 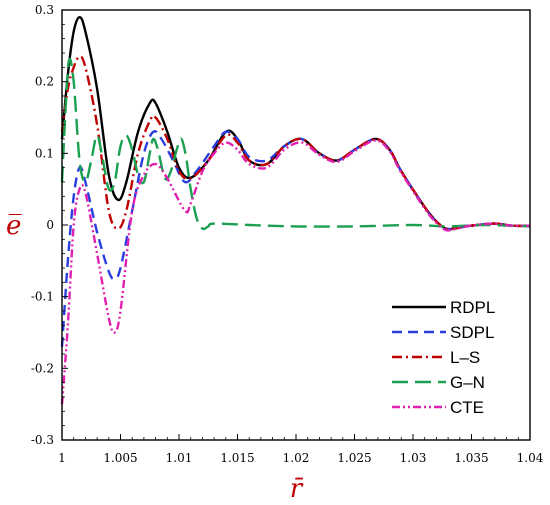 What do you see at coordinates (467, 382) in the screenshot?
I see `legend-label: G–N` at bounding box center [467, 382].